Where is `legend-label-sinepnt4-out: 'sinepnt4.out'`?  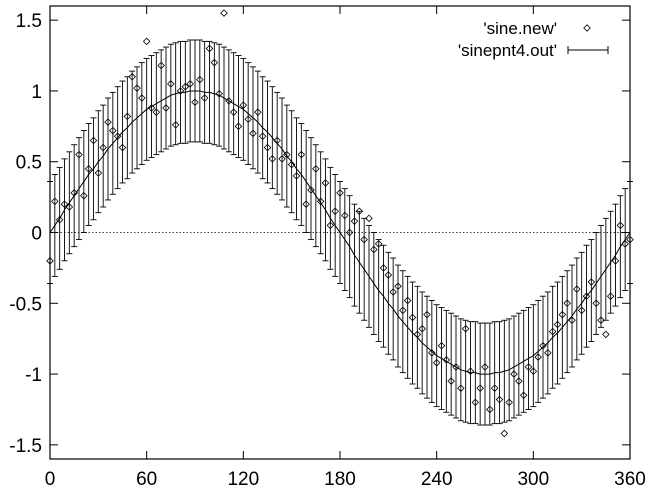 legend-label-sinepnt4-out: 'sinepnt4.out' is located at coordinates (507, 50).